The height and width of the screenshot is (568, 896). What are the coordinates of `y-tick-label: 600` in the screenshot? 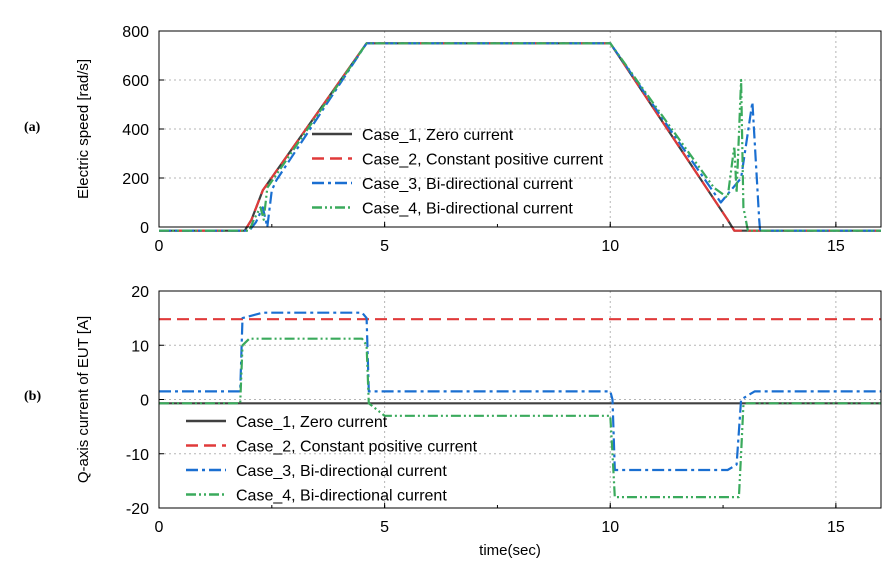 It's located at (135, 81).